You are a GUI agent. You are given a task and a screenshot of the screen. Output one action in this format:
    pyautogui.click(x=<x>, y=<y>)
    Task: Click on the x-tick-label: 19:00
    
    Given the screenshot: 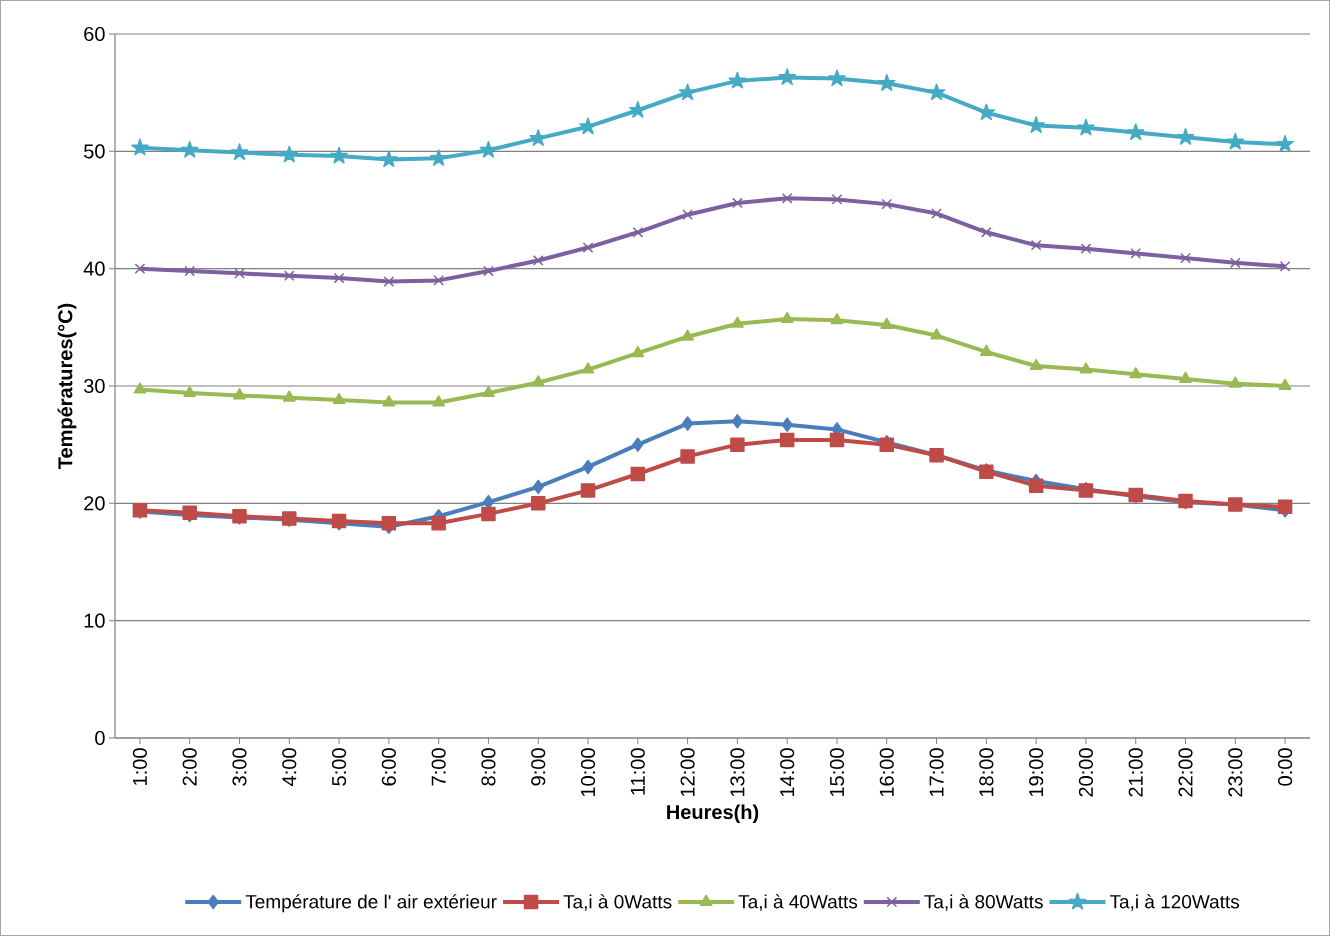 What is the action you would take?
    pyautogui.click(x=1036, y=772)
    